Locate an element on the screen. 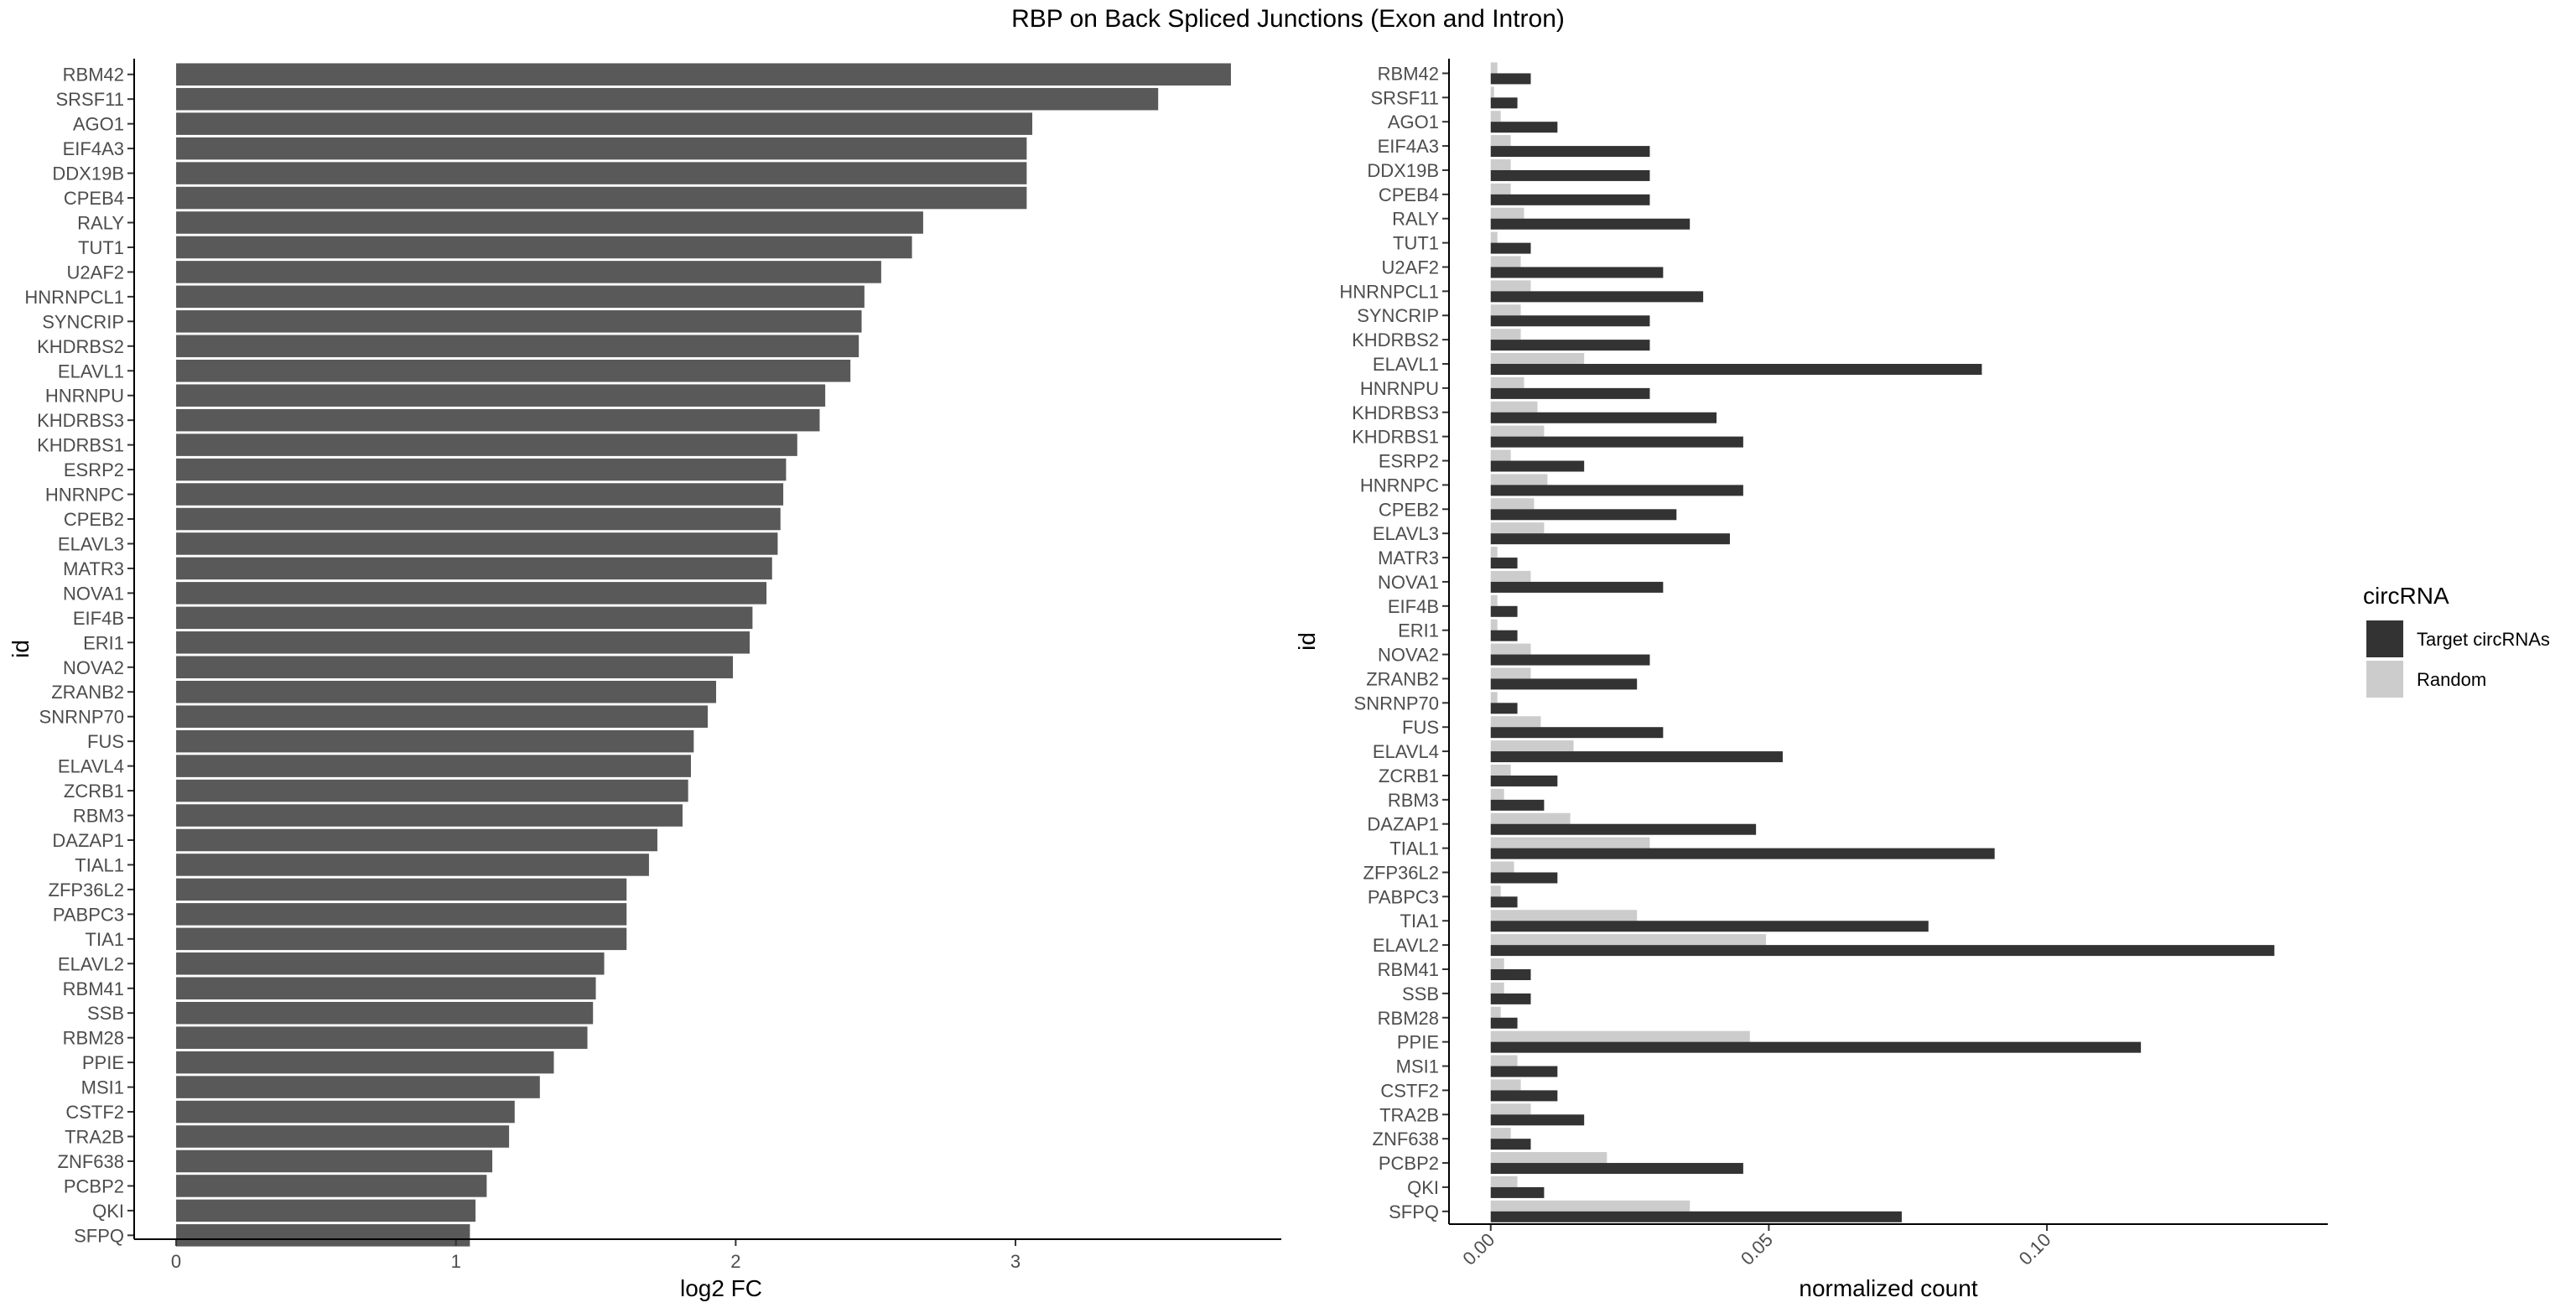 This screenshot has width=2576, height=1313. random-bar-cpeb2 is located at coordinates (1512, 504).